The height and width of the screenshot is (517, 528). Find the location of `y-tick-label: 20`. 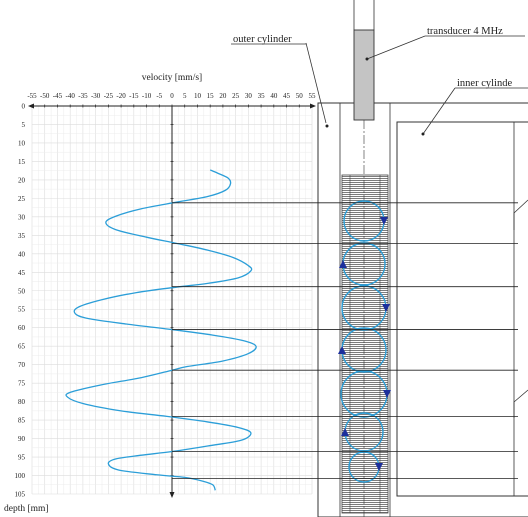

y-tick-label: 20 is located at coordinates (22, 180).